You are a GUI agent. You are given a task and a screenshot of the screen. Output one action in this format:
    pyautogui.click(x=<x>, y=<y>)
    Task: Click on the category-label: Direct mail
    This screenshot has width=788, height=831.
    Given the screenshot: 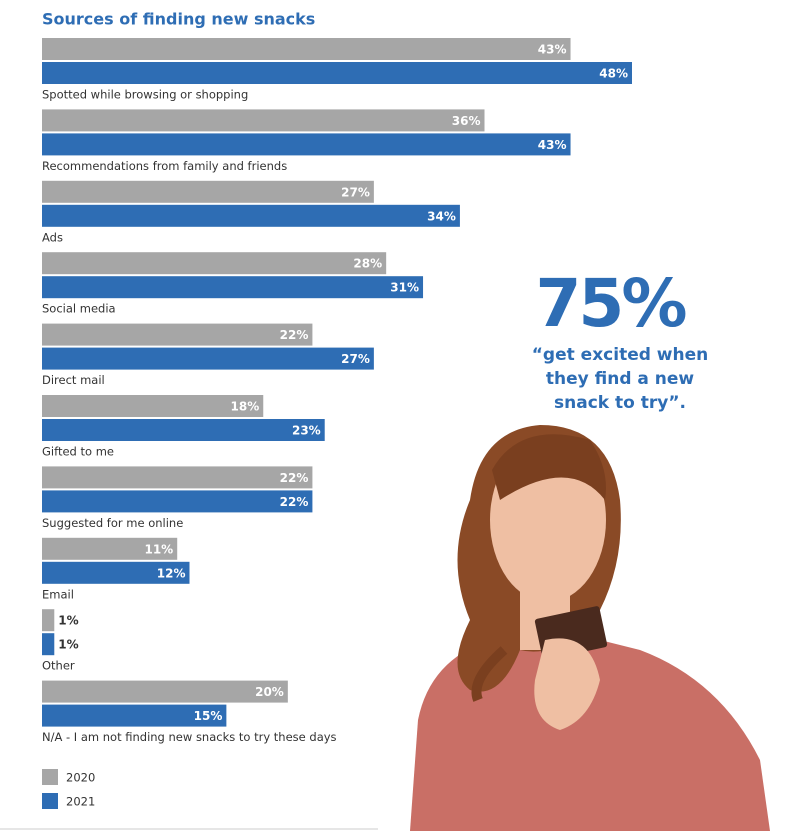 What is the action you would take?
    pyautogui.click(x=73, y=380)
    